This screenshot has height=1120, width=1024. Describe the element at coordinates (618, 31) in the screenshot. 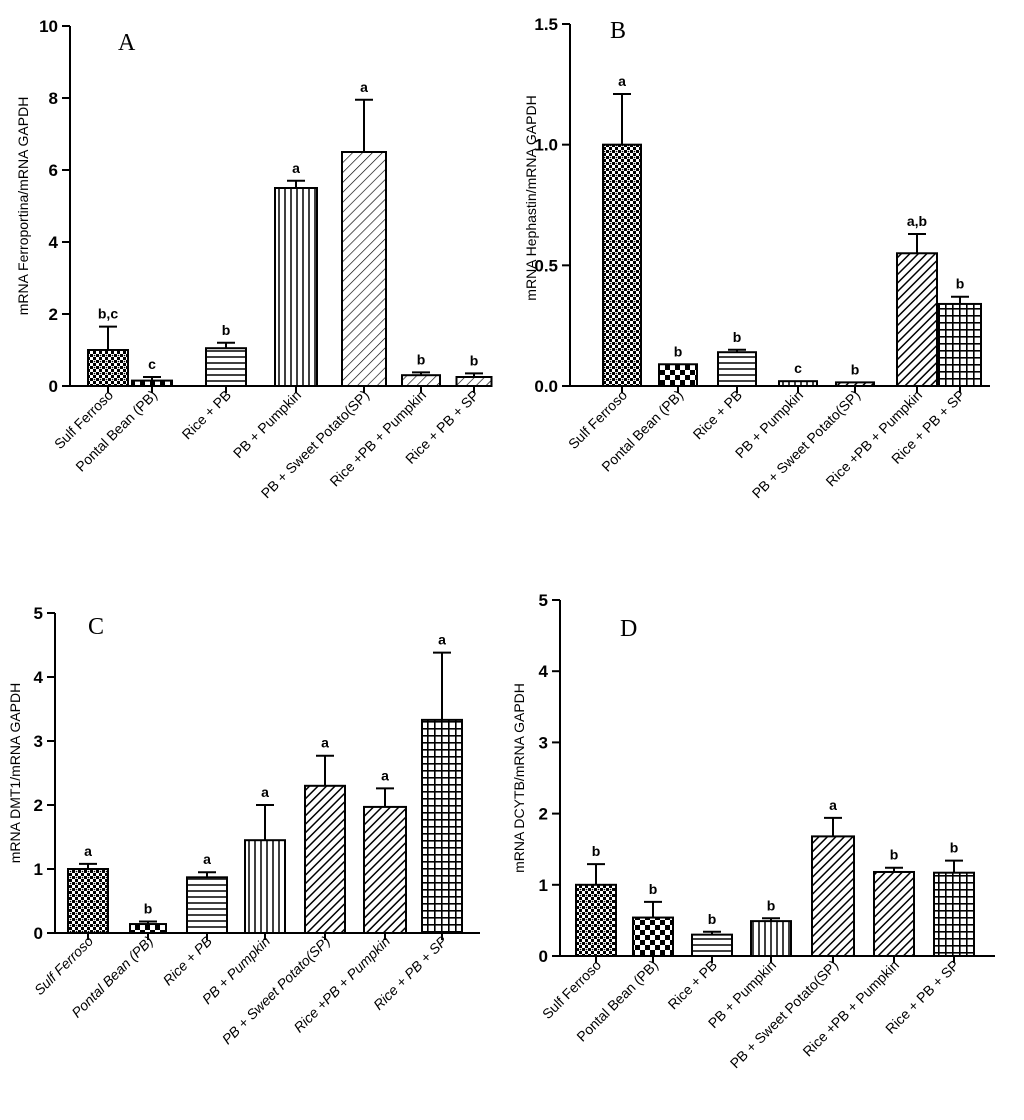

I see `panel-letter: B` at that location.